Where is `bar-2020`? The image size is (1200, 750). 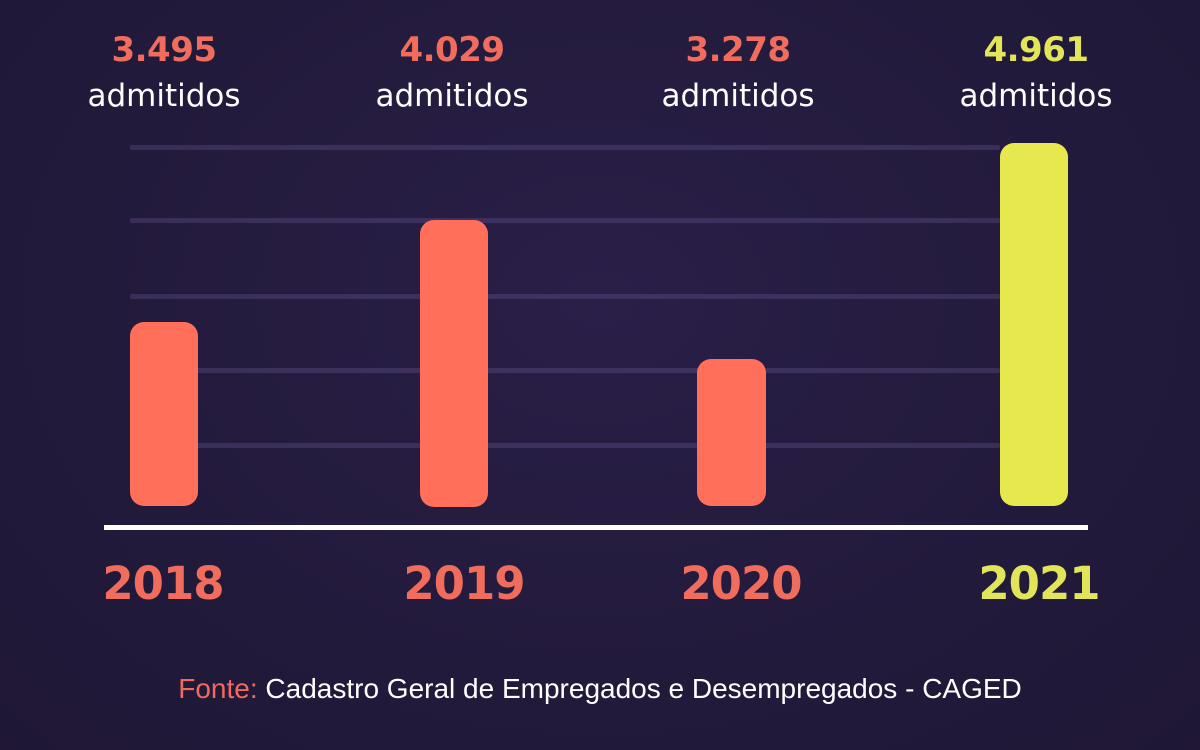 bar-2020 is located at coordinates (731, 432).